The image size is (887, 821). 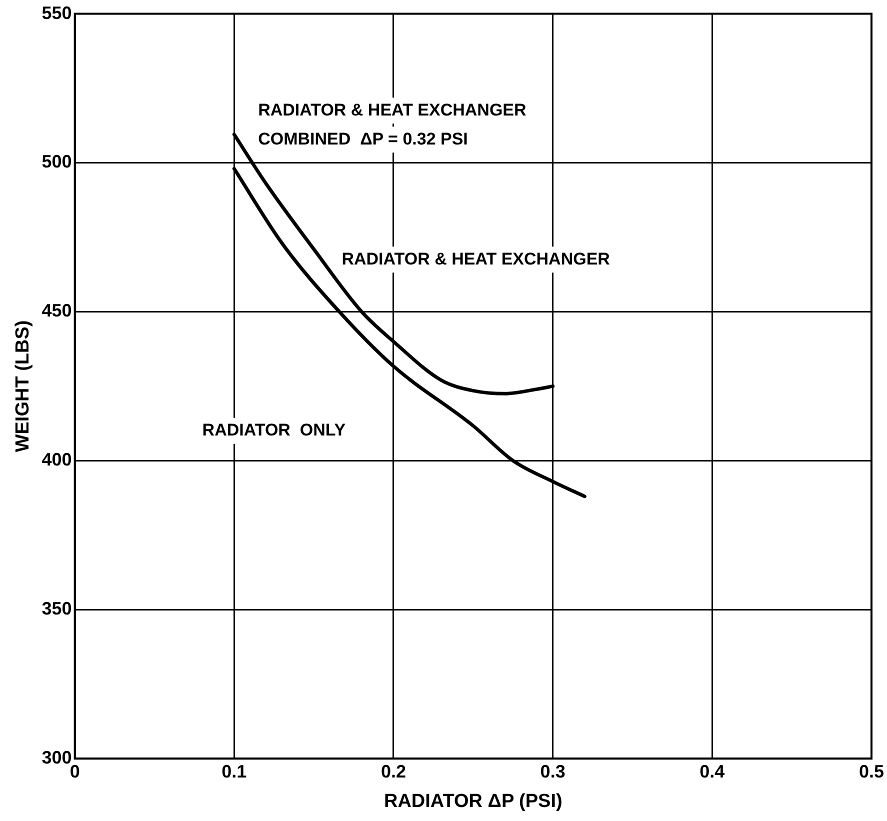 What do you see at coordinates (553, 771) in the screenshot?
I see `x-tick-label: 0.3` at bounding box center [553, 771].